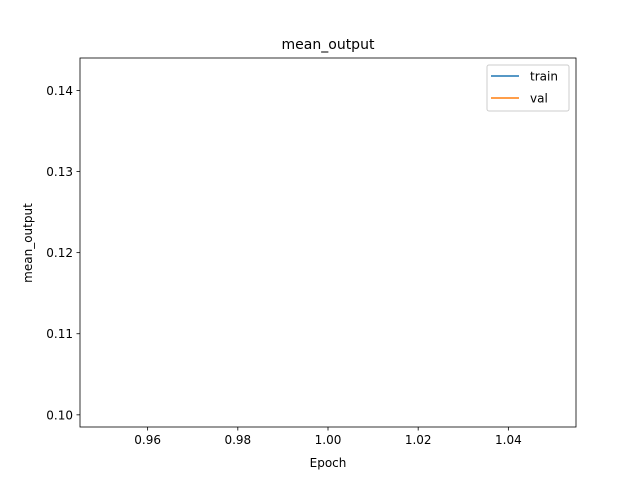 The height and width of the screenshot is (480, 640). What do you see at coordinates (59, 91) in the screenshot?
I see `y-tick-label: 0.14` at bounding box center [59, 91].